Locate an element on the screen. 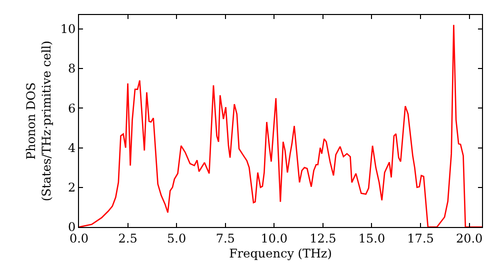  x-tick-label: 12.5 is located at coordinates (323, 238).